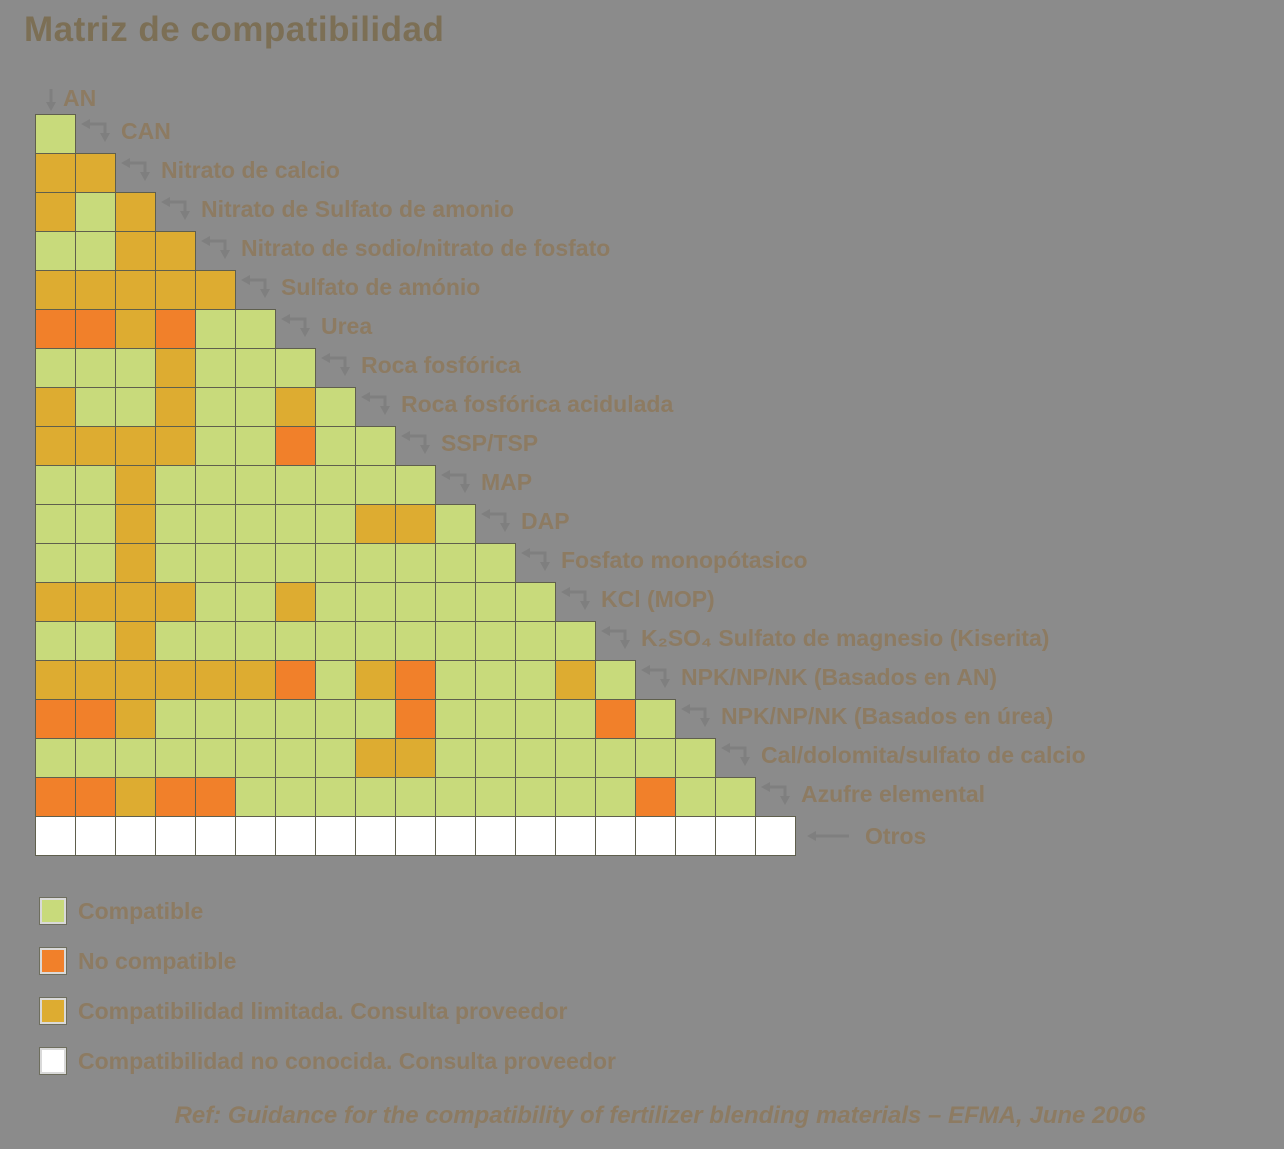 The height and width of the screenshot is (1149, 1284). What do you see at coordinates (507, 482) in the screenshot?
I see `material-label: MAP` at bounding box center [507, 482].